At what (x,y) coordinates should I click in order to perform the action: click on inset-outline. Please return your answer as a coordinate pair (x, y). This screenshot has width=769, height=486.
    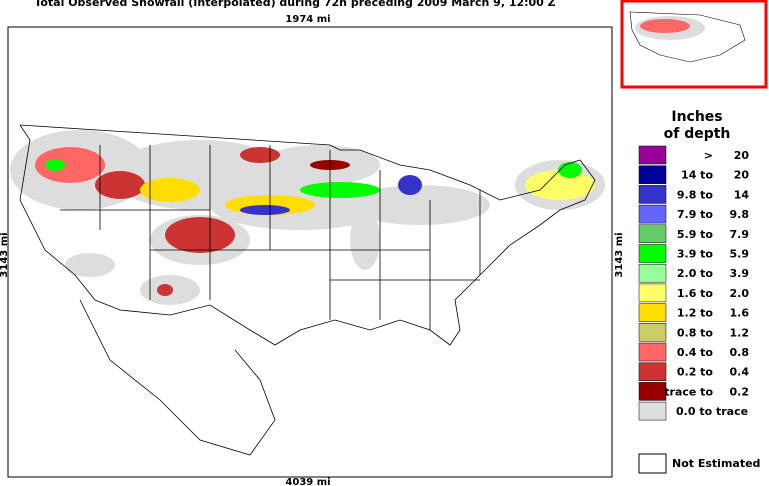
    Looking at the image, I should click on (687, 37).